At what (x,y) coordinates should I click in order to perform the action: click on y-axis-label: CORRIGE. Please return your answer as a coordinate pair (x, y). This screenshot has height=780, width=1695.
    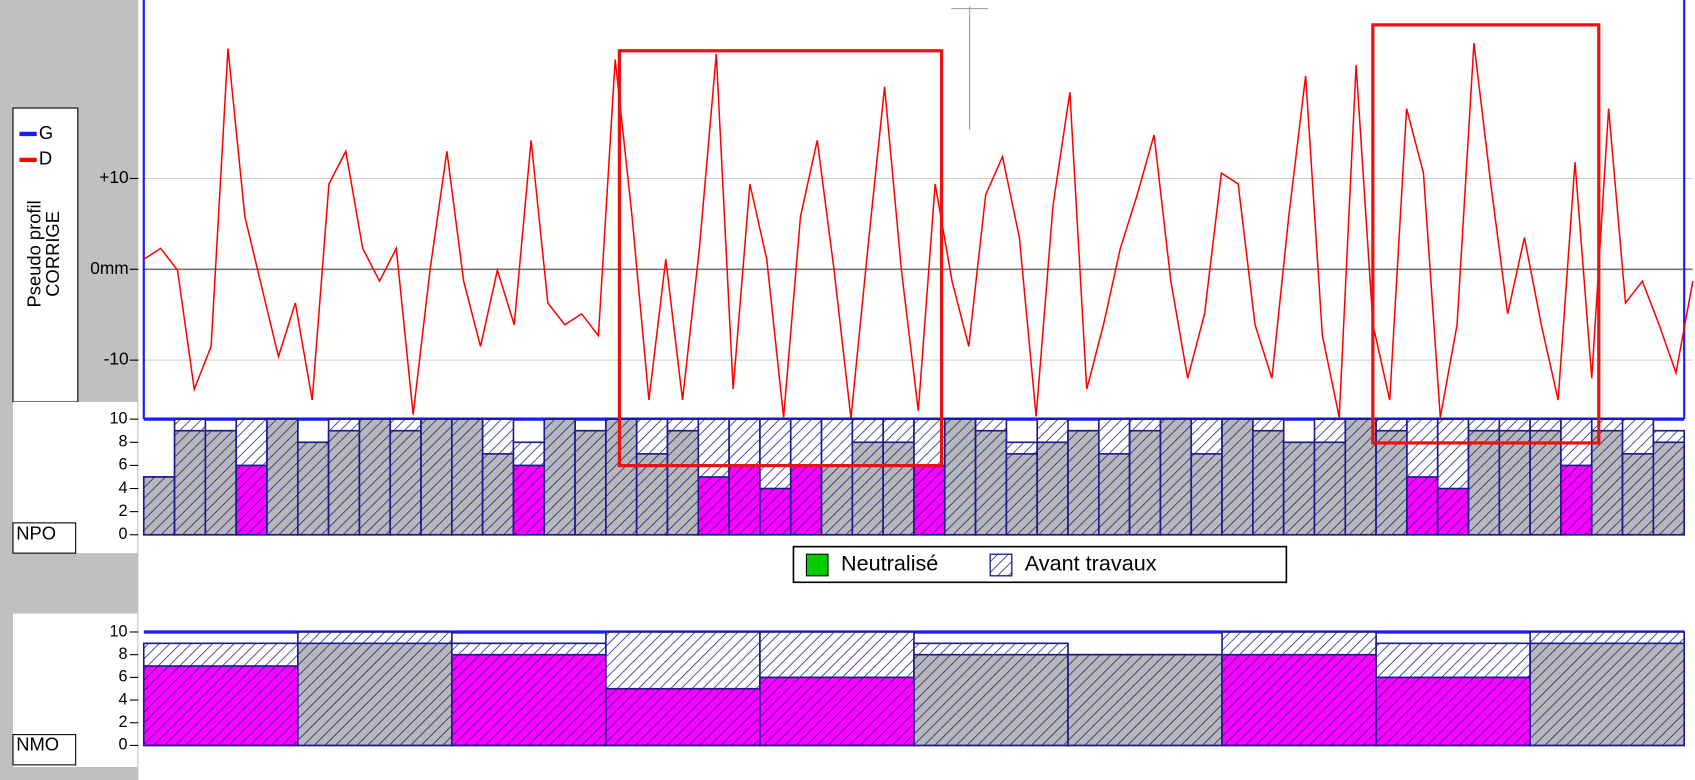
    Looking at the image, I should click on (52, 254).